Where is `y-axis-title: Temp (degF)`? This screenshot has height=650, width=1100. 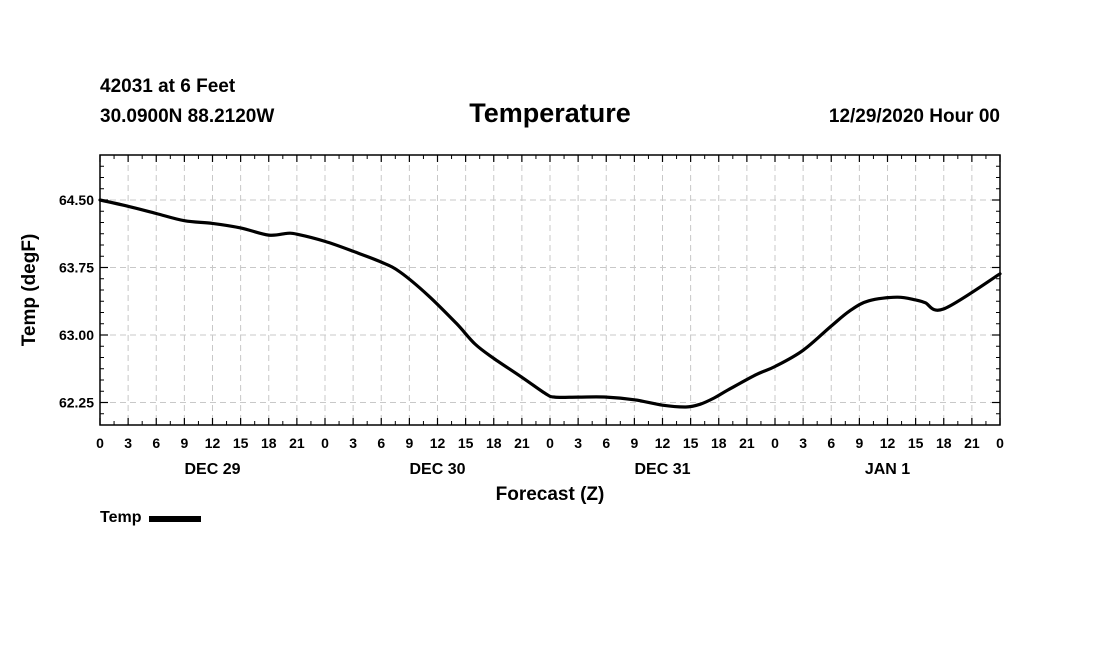
y-axis-title: Temp (degF) is located at coordinates (29, 290).